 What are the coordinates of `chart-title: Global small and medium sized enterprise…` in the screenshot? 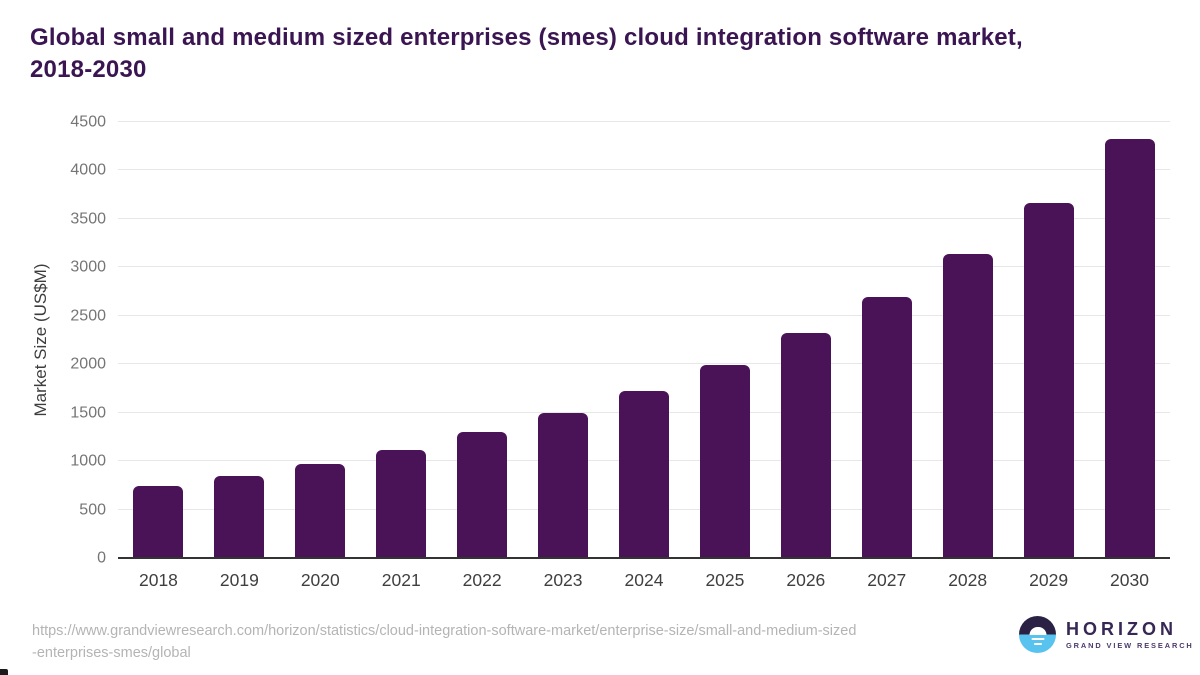 It's located at (605, 54).